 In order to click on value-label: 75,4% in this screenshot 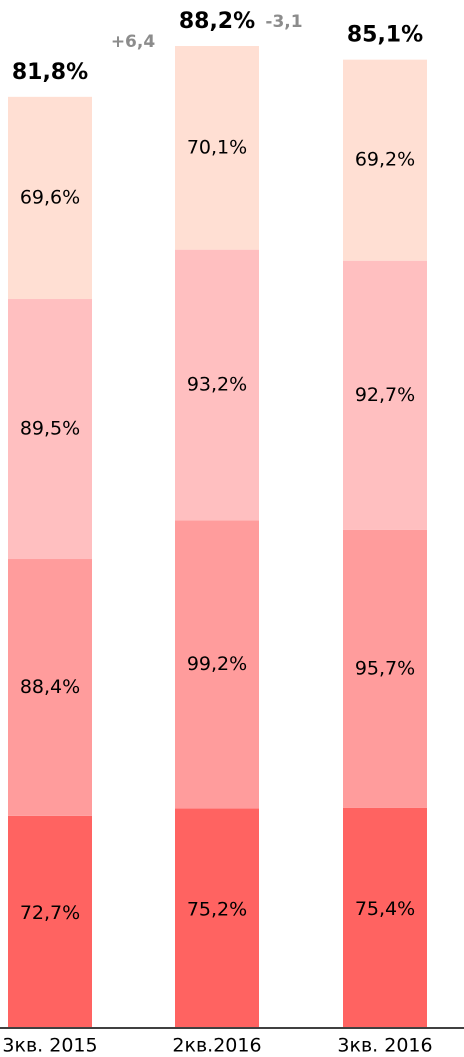, I will do `click(385, 909)`.